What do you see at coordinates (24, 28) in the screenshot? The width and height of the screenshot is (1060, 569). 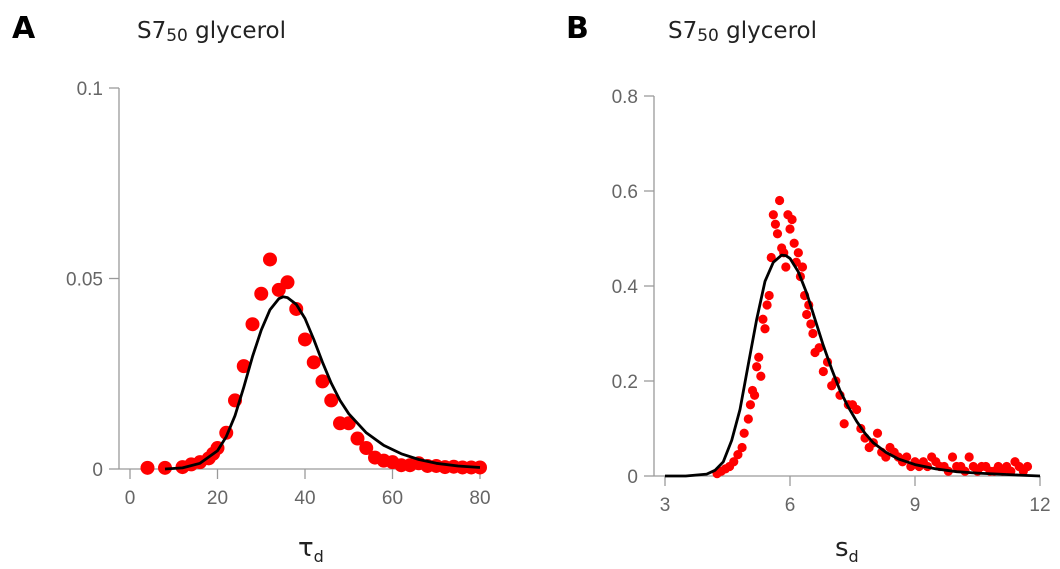 I see `panel-a-letter: A` at bounding box center [24, 28].